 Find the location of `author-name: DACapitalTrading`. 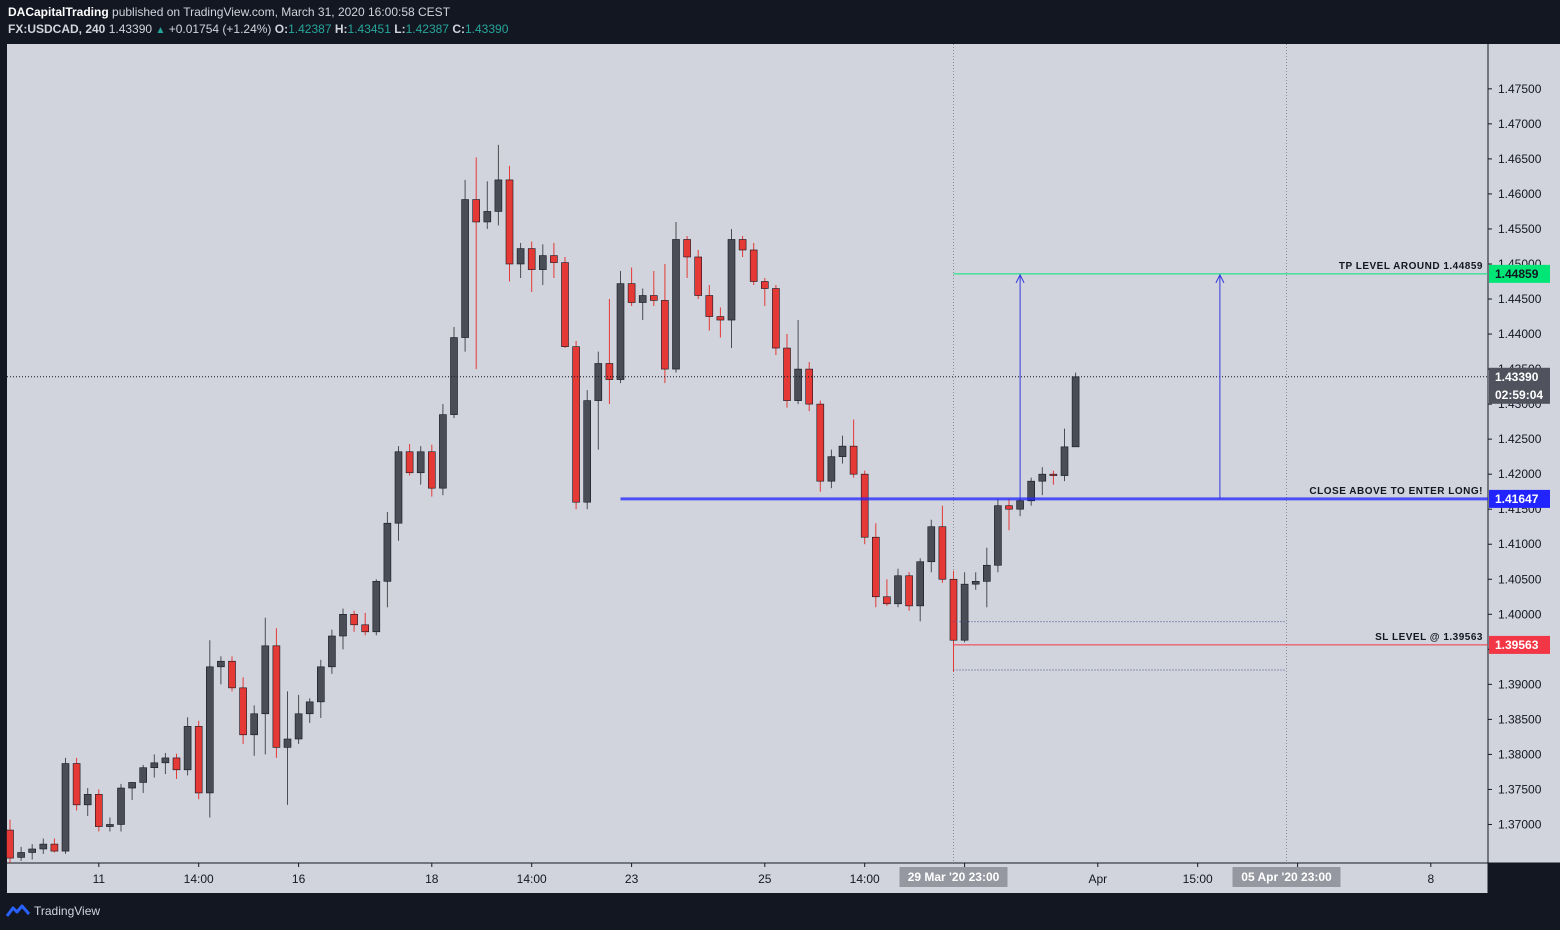

author-name: DACapitalTrading is located at coordinates (58, 12).